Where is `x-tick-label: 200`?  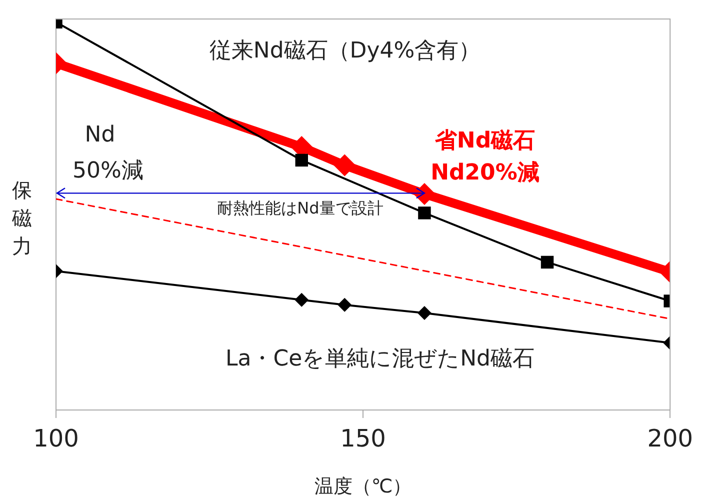 x-tick-label: 200 is located at coordinates (670, 438).